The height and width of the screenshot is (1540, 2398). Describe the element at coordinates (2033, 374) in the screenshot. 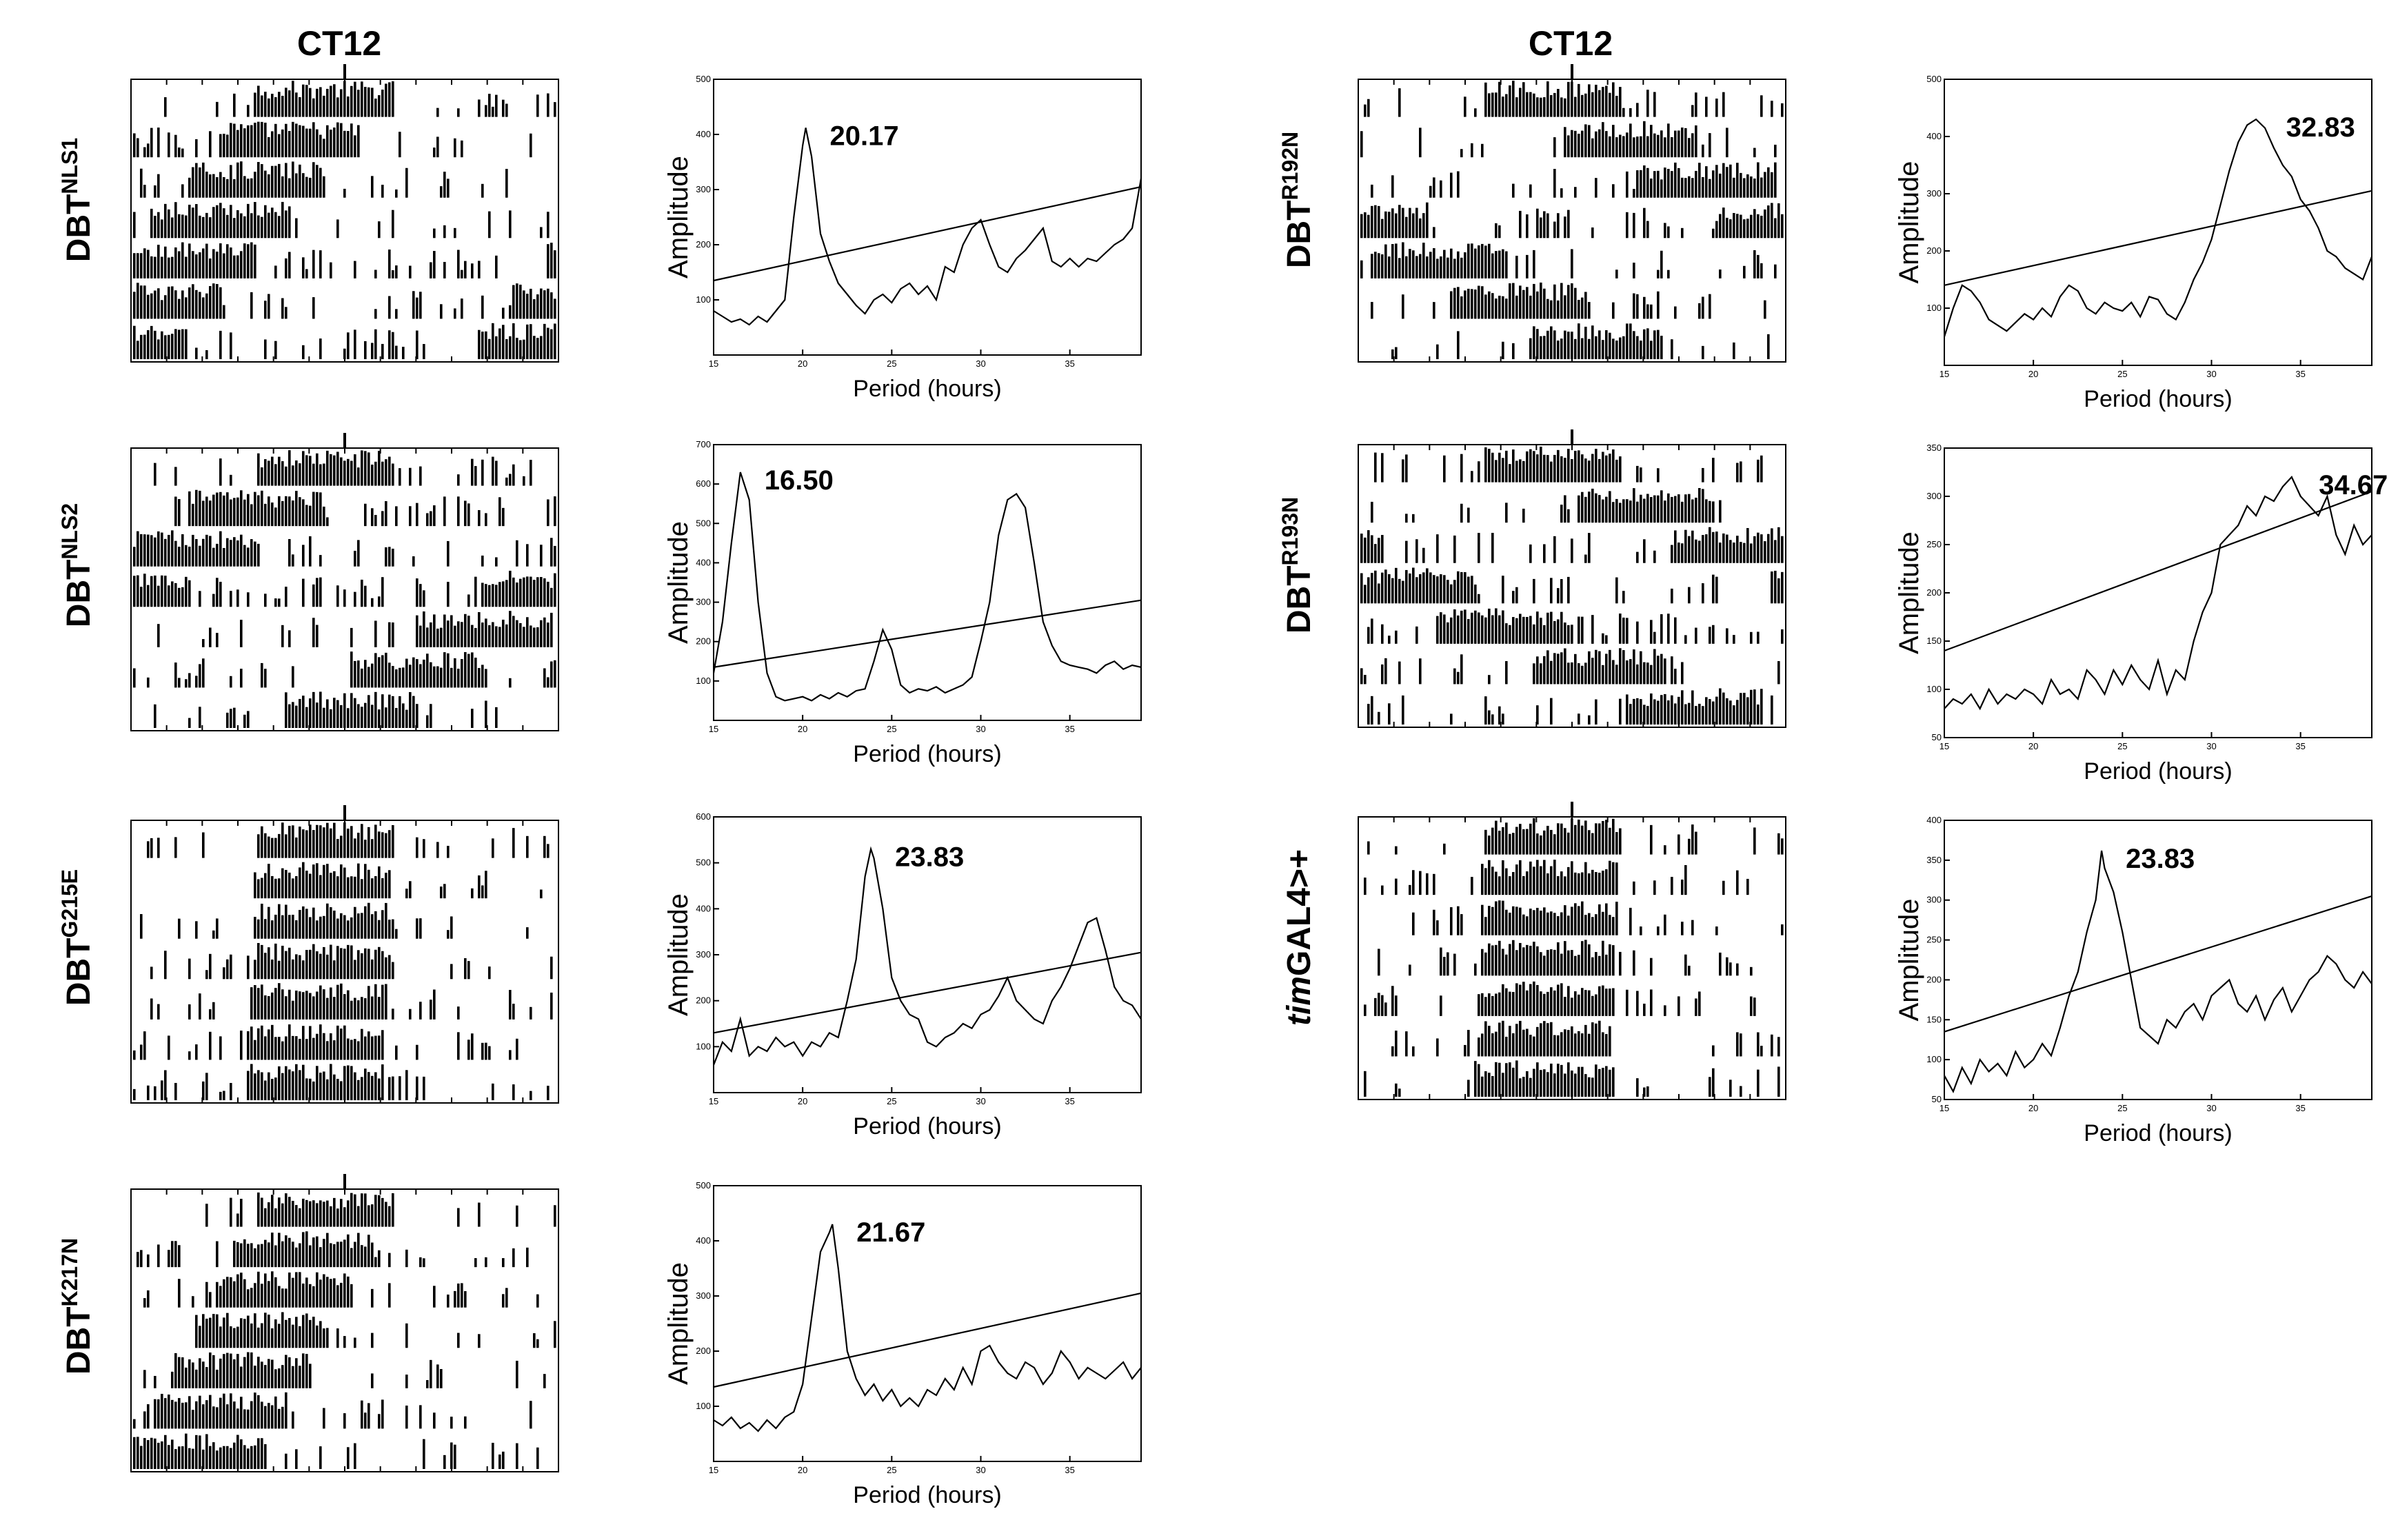

I see `x-tick-label: 20` at that location.